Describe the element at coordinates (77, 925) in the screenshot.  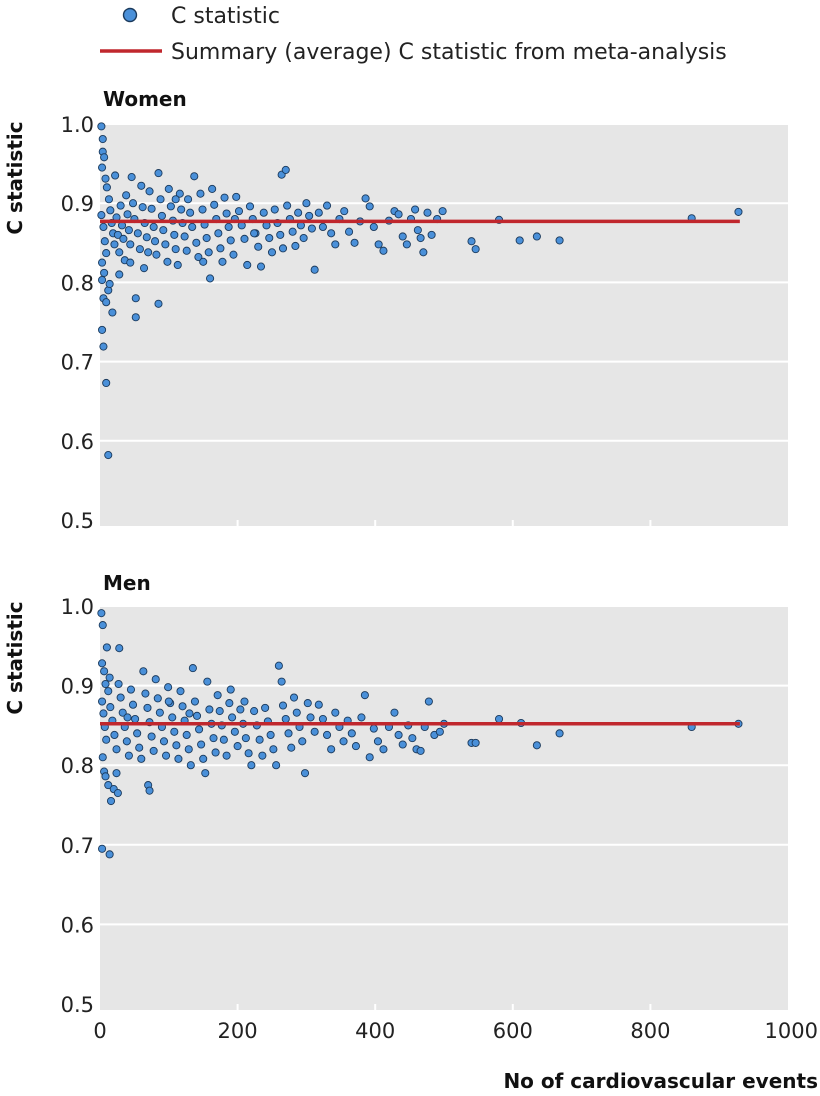
I see `y-tick-label-men: 0.6` at that location.